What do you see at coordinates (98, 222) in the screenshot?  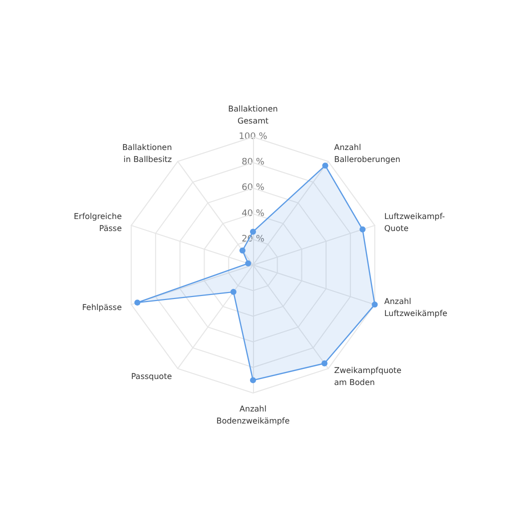 I see `spoke-label: Erfolgreiche Pässe` at bounding box center [98, 222].